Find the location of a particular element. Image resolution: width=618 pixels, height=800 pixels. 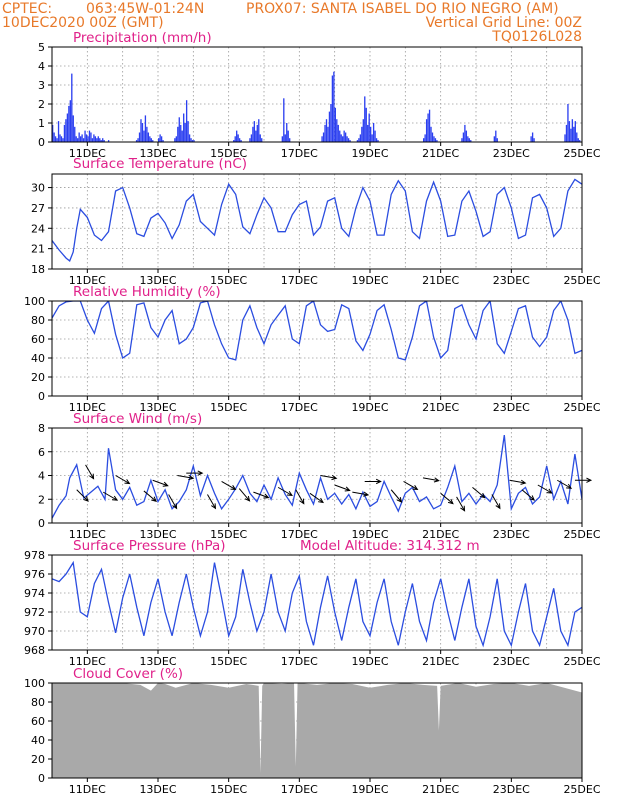

cloud-xtick-label: 13DEC is located at coordinates (157, 789).